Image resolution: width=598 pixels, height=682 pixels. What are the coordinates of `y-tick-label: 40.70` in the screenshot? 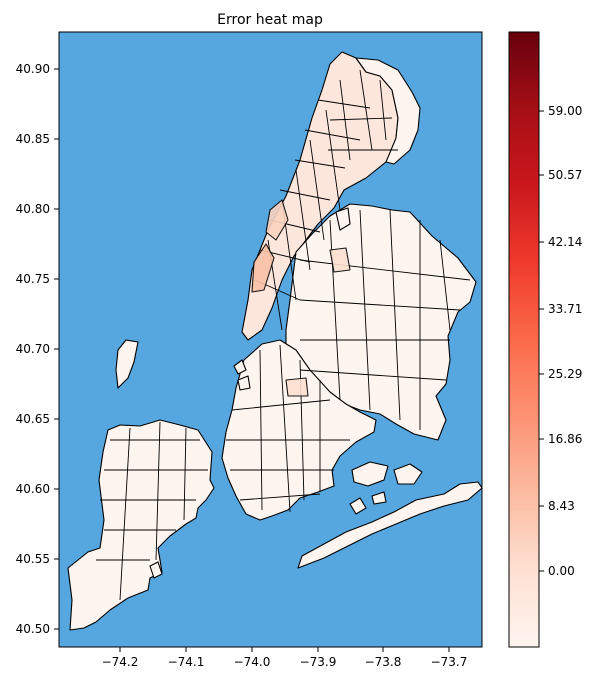 It's located at (33, 349).